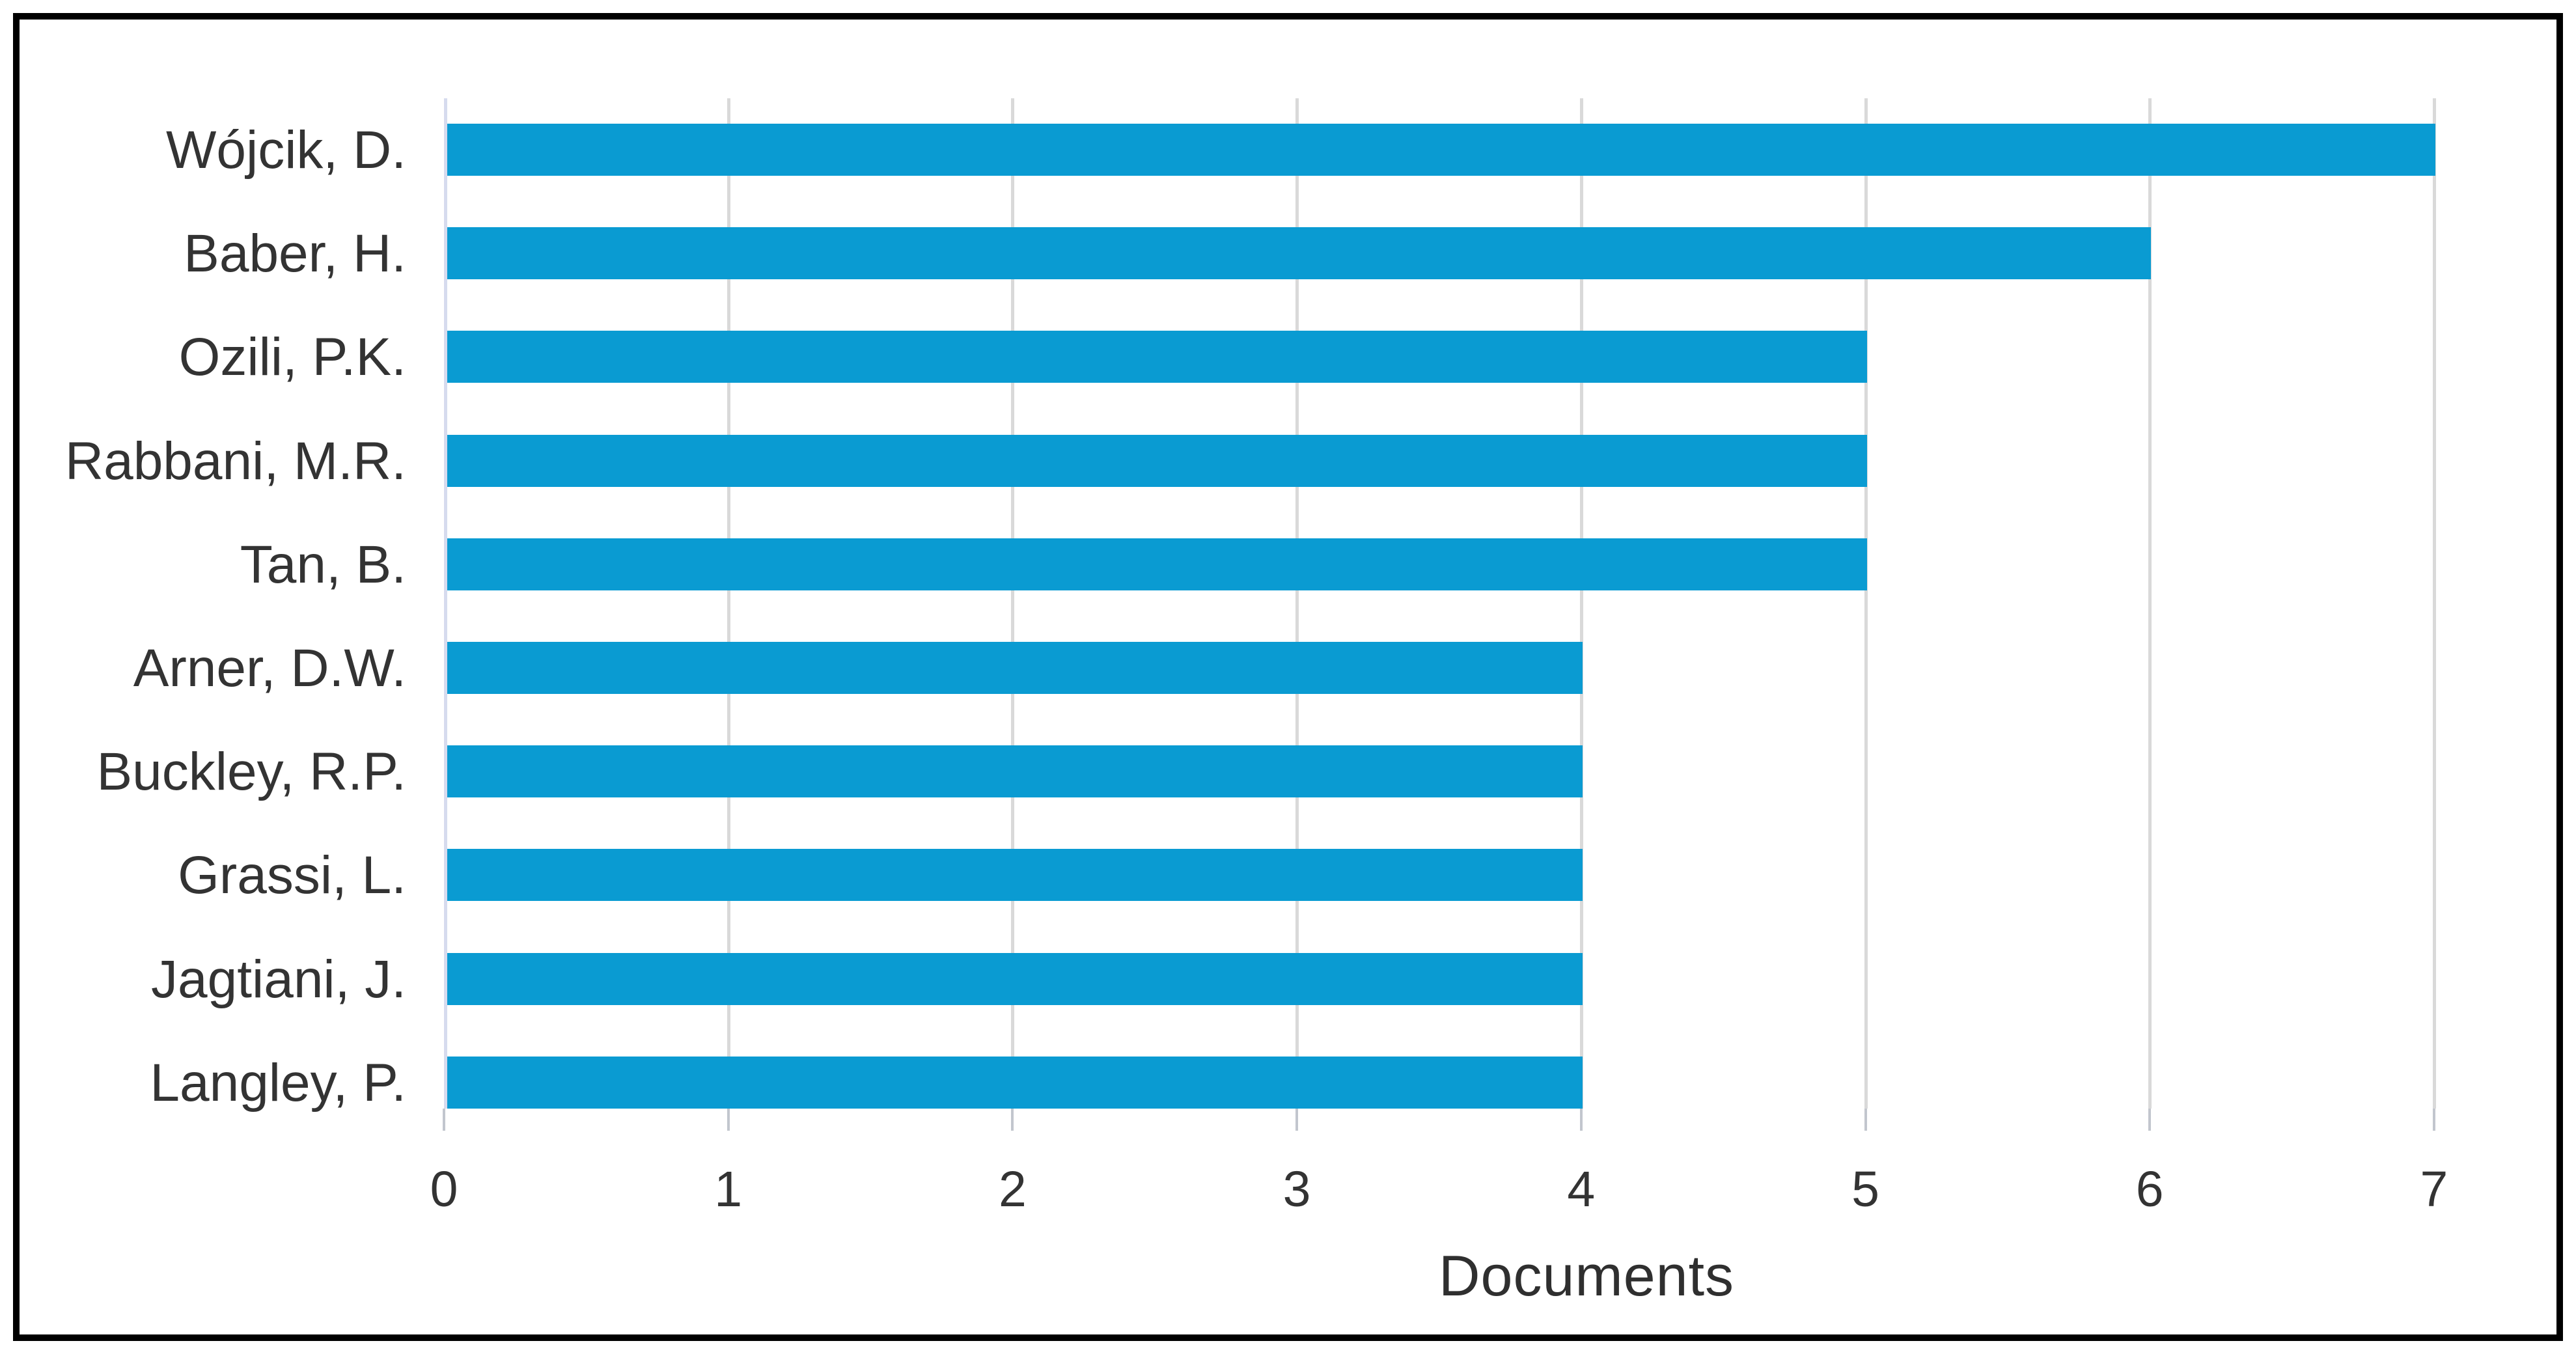 This screenshot has width=2576, height=1354. Describe the element at coordinates (278, 979) in the screenshot. I see `category-label: Jagtiani, J.` at that location.